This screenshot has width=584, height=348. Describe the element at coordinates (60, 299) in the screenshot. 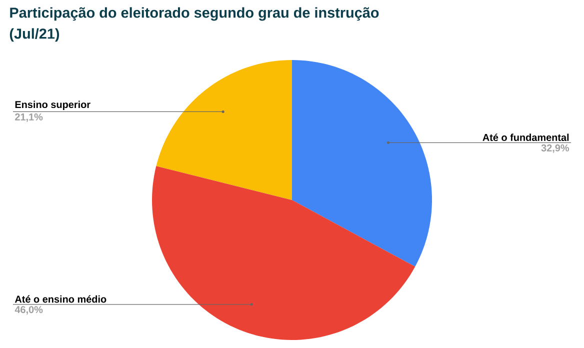

I see `slice-label: Até o ensino médio` at that location.